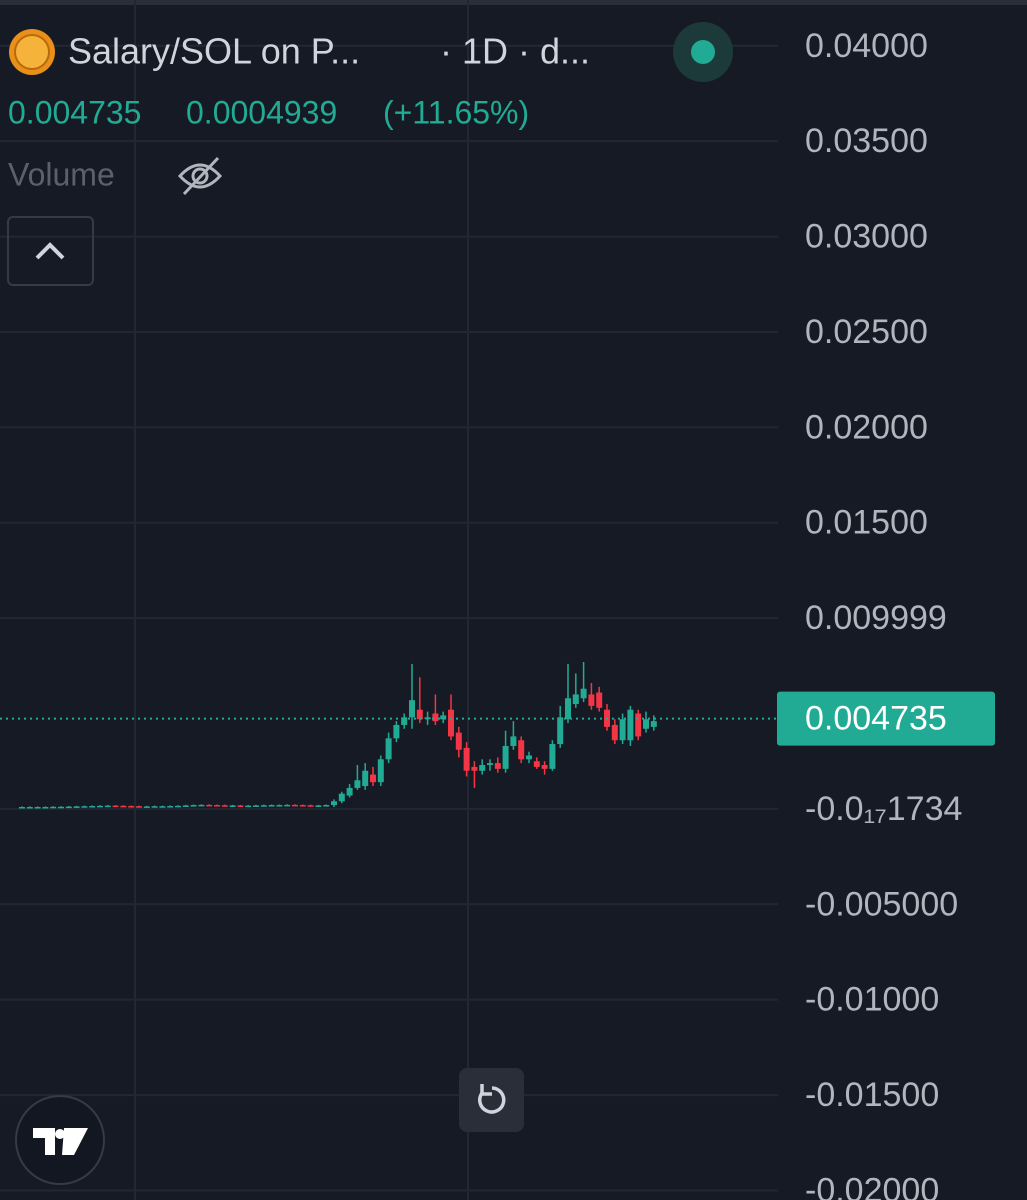  I want to click on last-price: 0.004735, so click(74, 112).